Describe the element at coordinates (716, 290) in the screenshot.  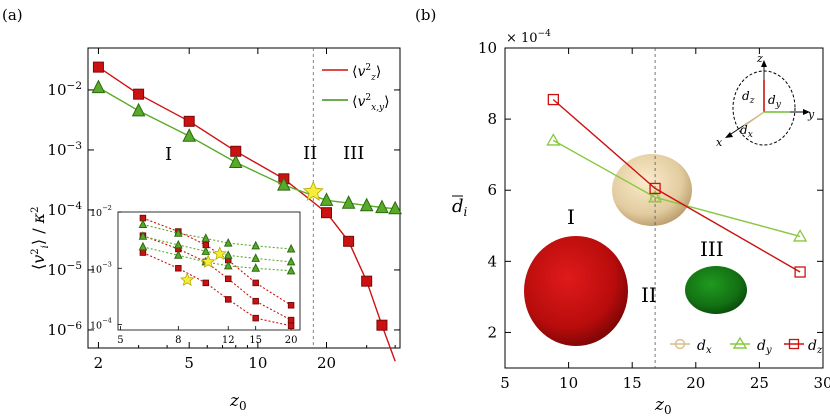
I see `sphere-region-III` at that location.